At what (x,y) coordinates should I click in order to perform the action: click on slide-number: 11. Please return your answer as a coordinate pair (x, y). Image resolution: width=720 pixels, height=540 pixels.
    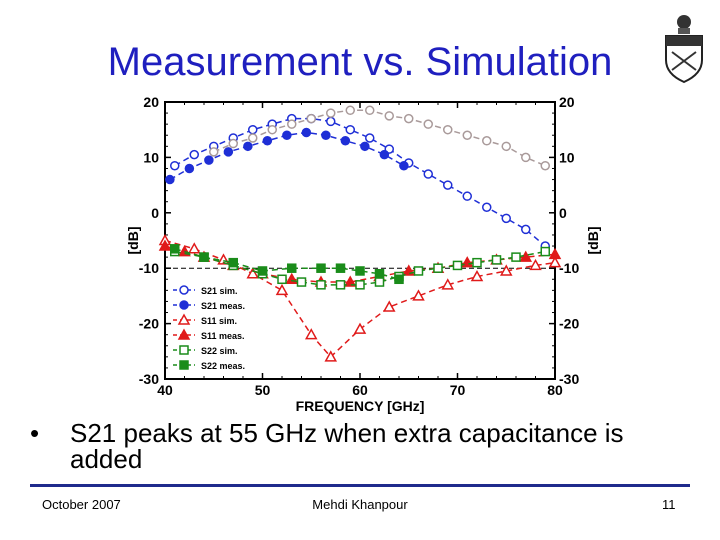
    Looking at the image, I should click on (669, 504).